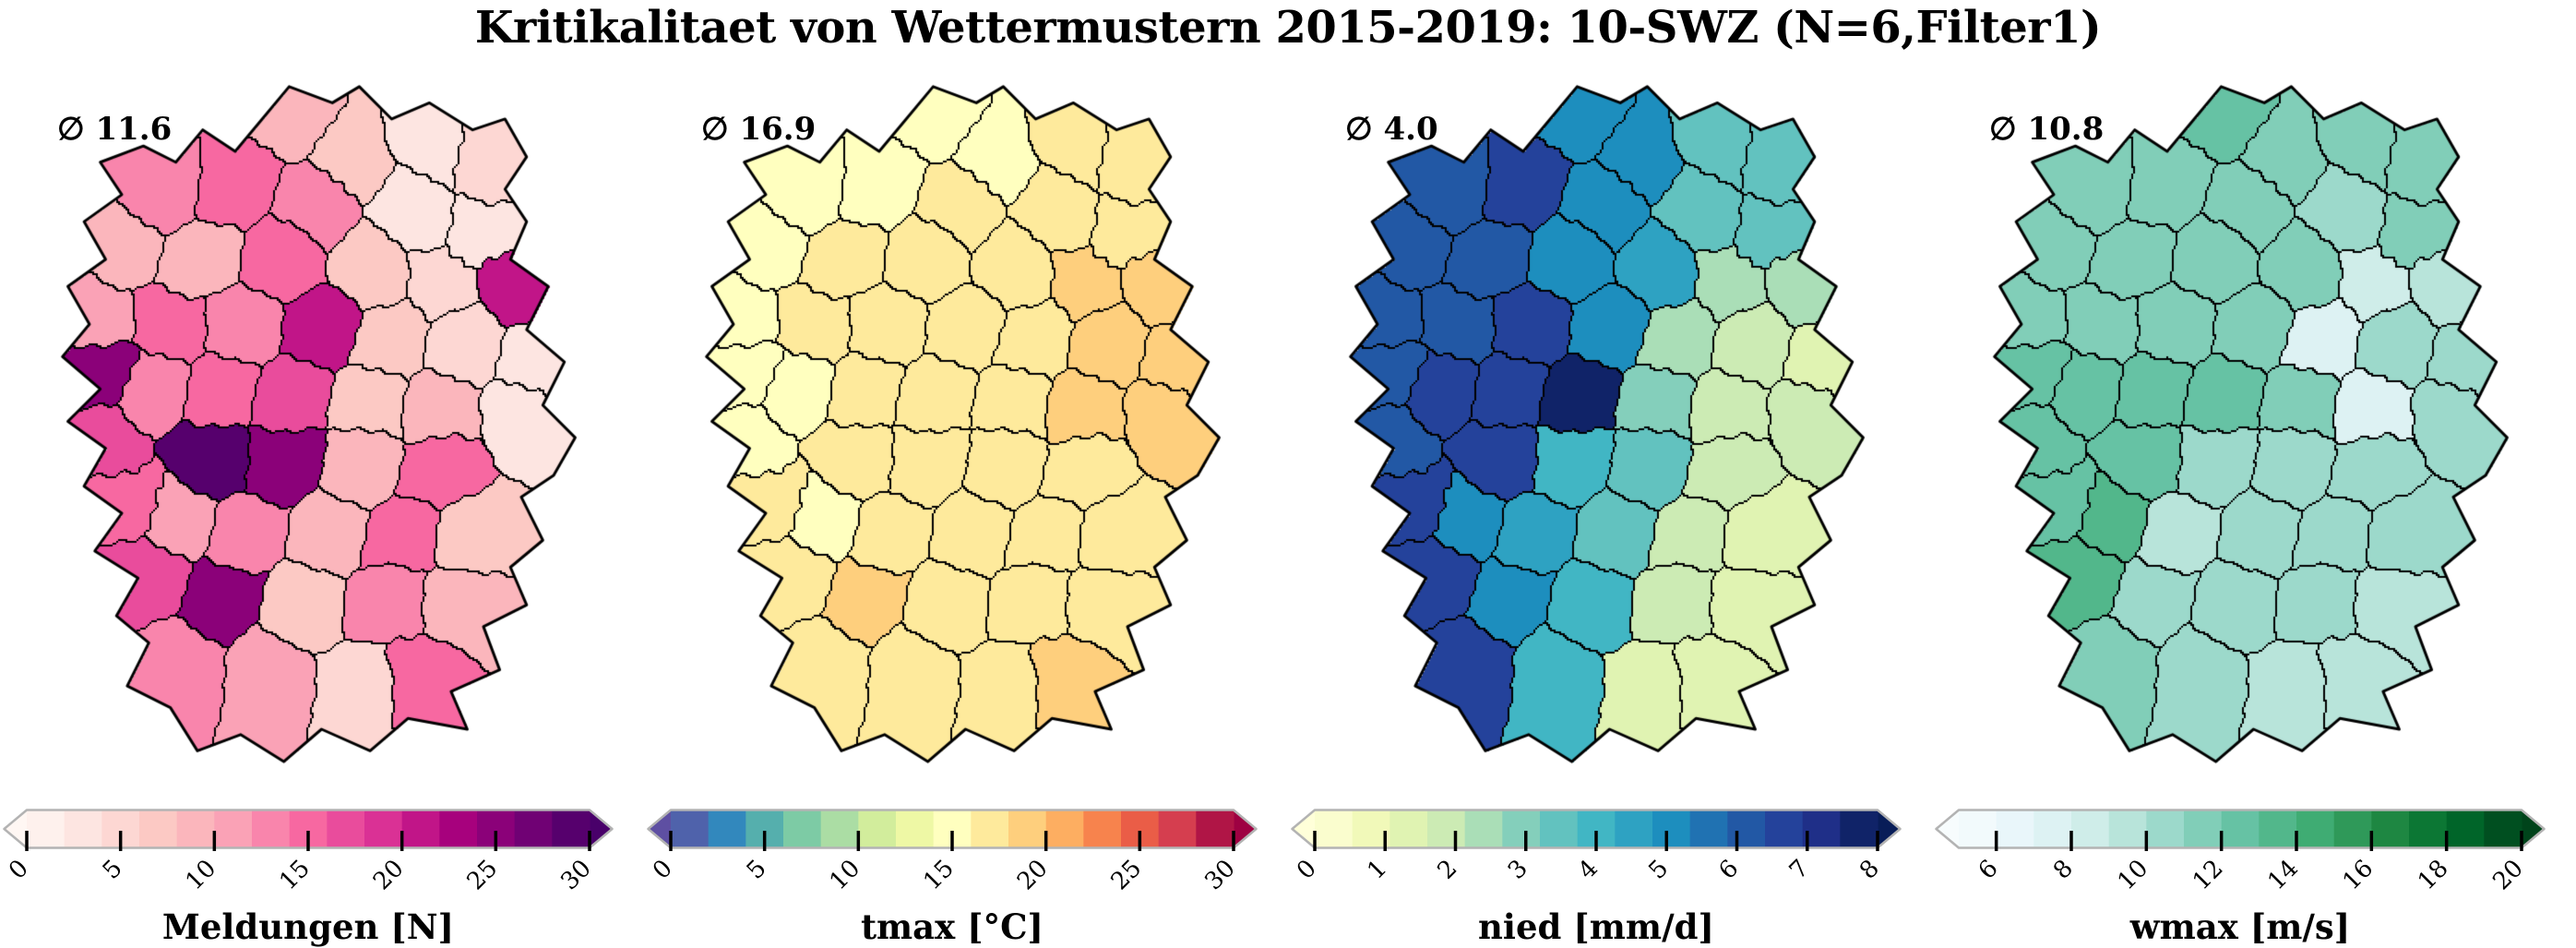 The width and height of the screenshot is (2576, 948). Describe the element at coordinates (2240, 852) in the screenshot. I see `colorbar-wmax: 6 8 10 12 14 16 18 20` at that location.